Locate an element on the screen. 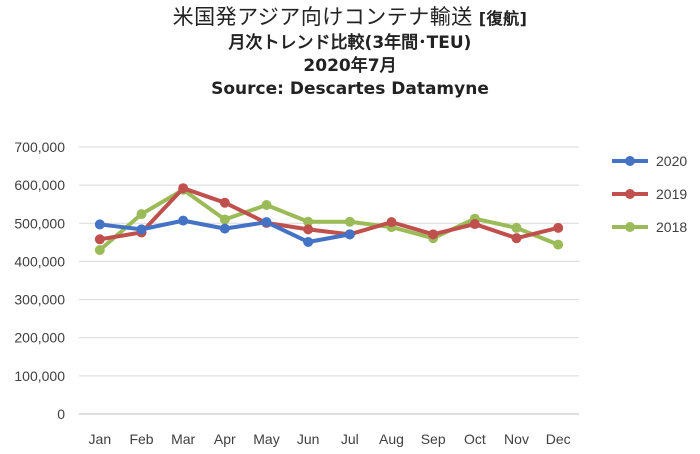 The image size is (700, 454). series-2019 is located at coordinates (329, 214).